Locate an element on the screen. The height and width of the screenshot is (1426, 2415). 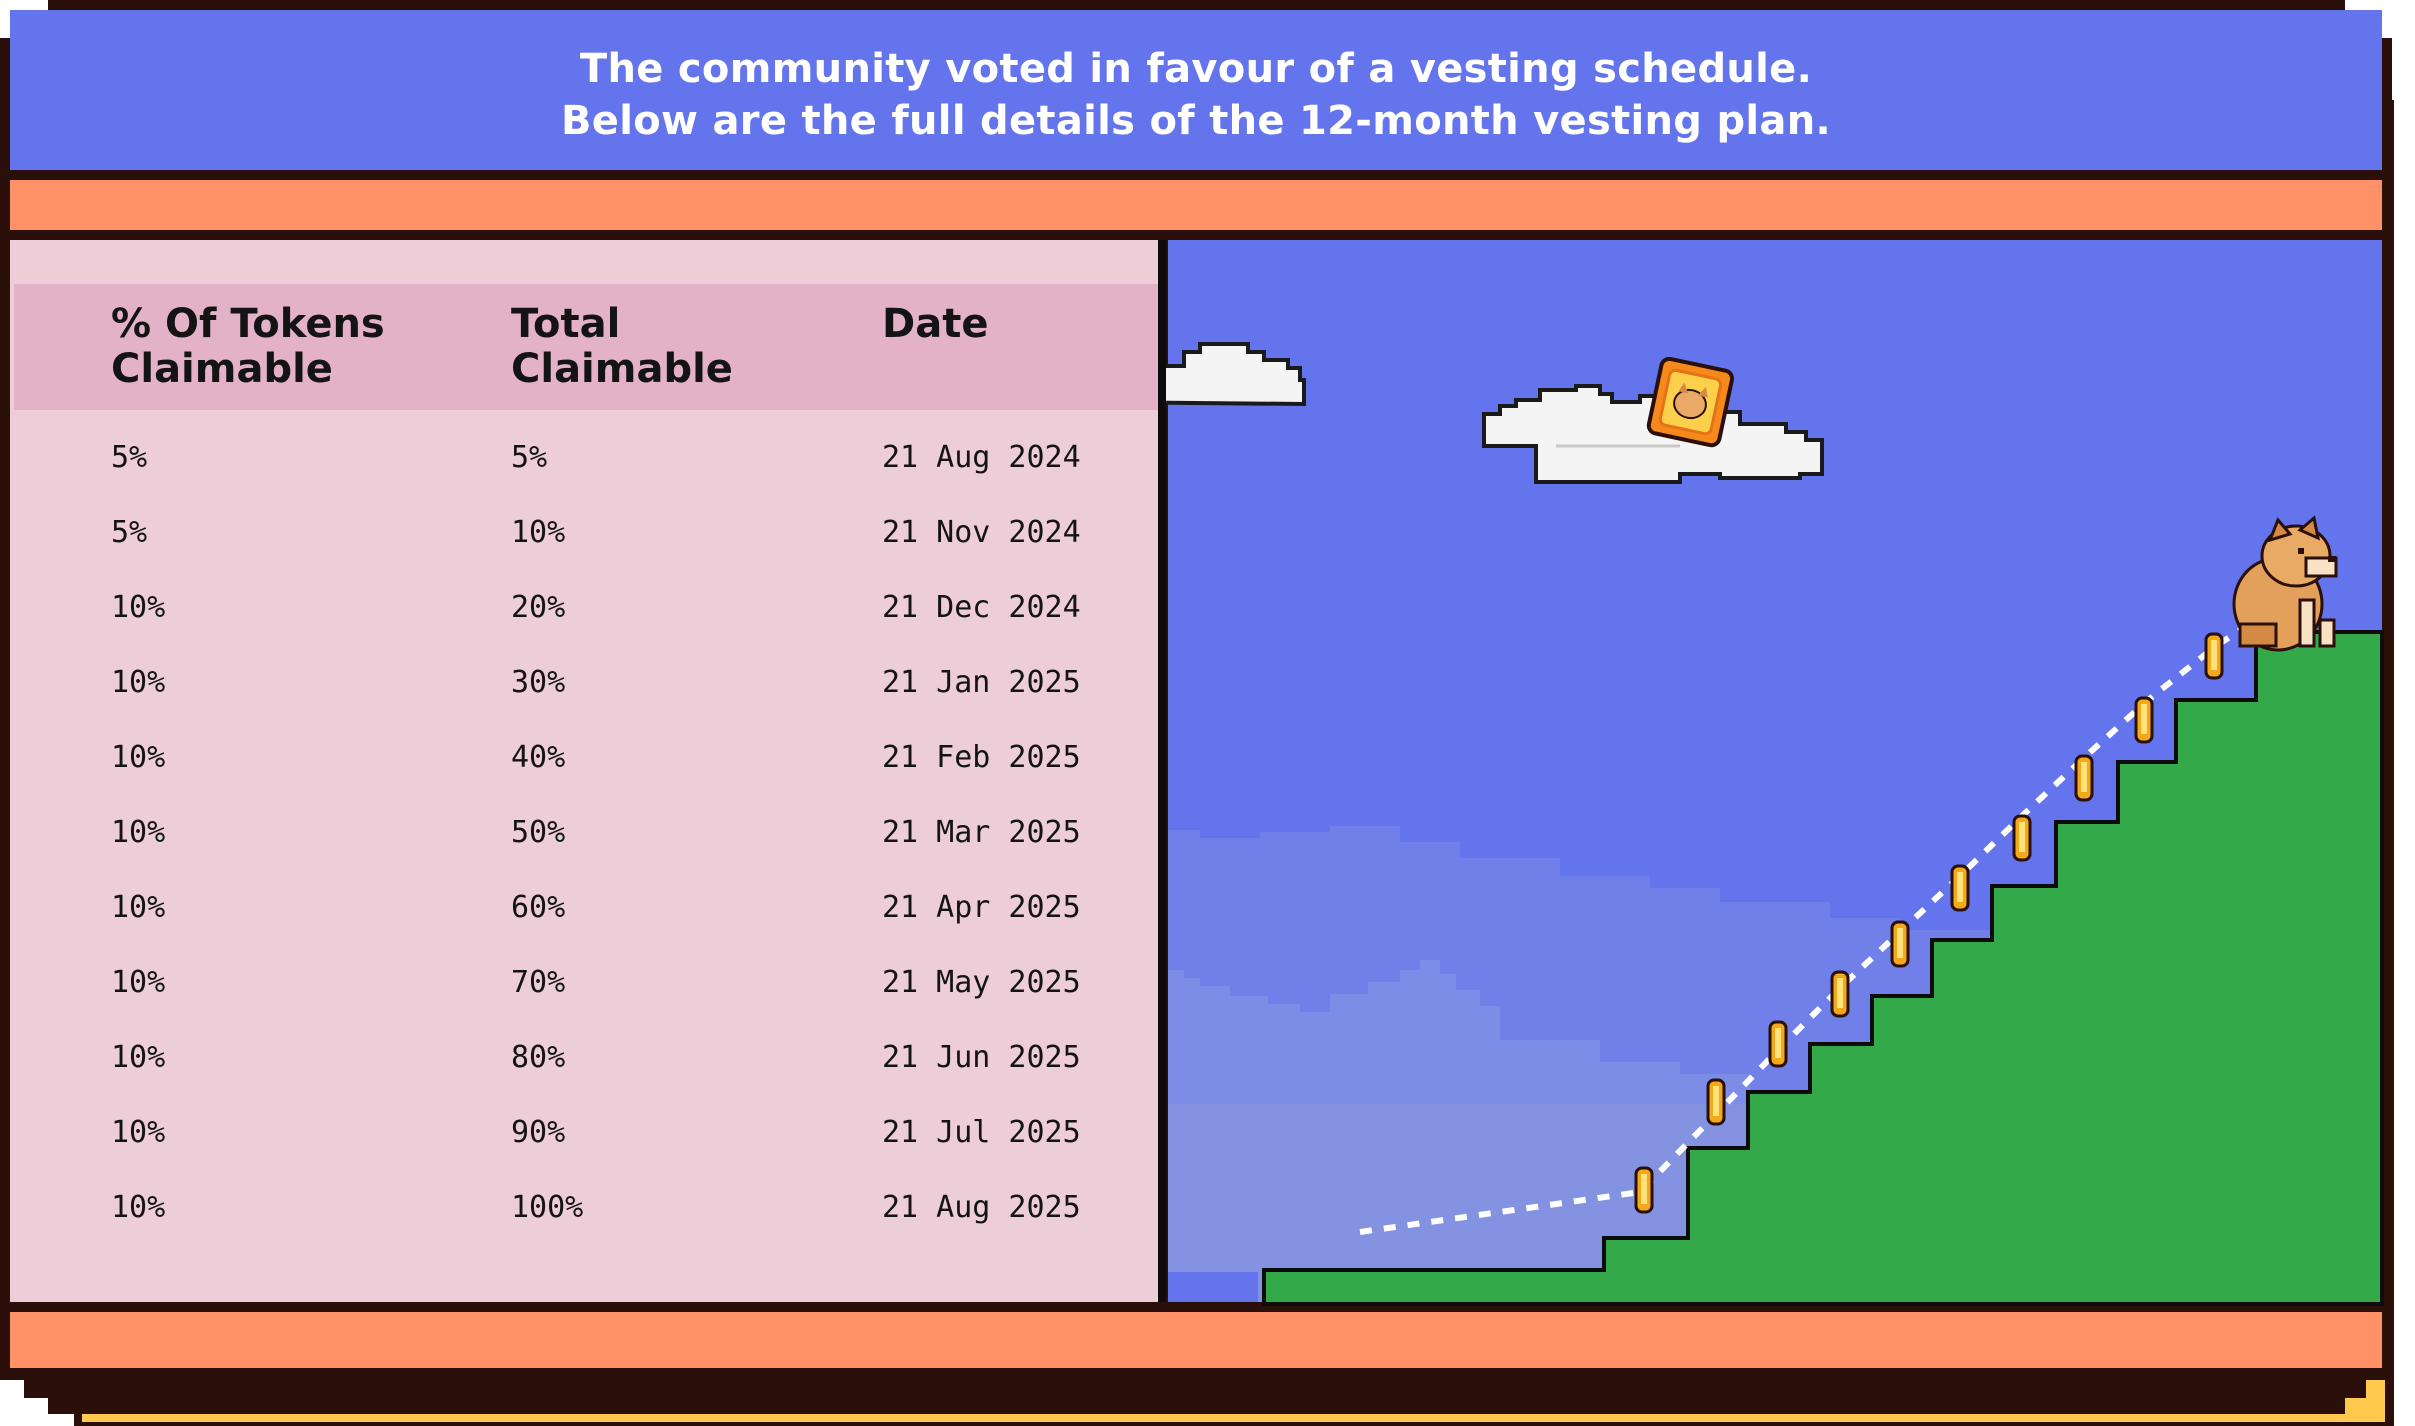
cell-total: 80% is located at coordinates (538, 1057).